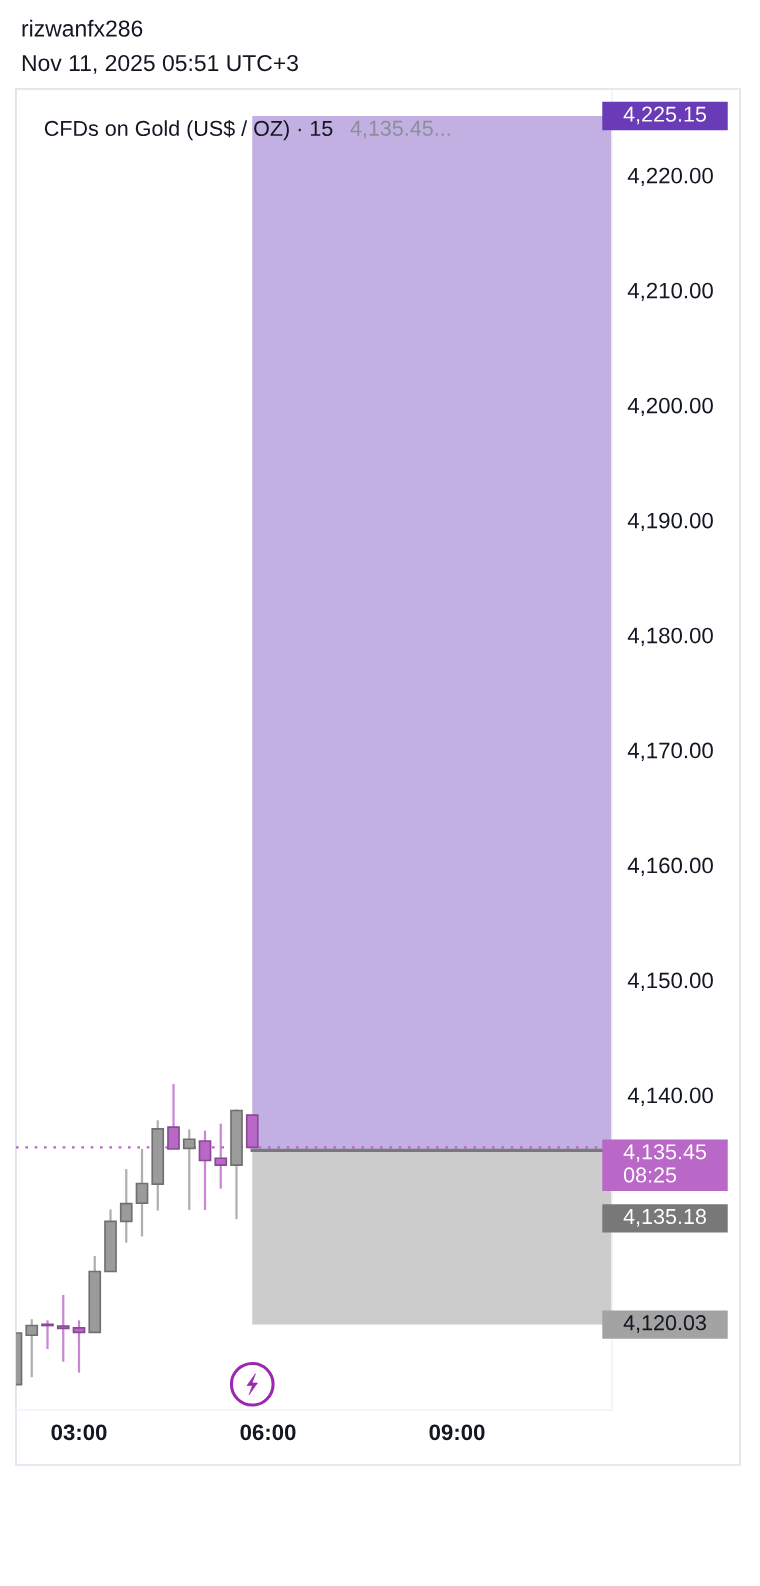  Describe the element at coordinates (670, 407) in the screenshot. I see `y-tick-label: 4,200.00` at that location.